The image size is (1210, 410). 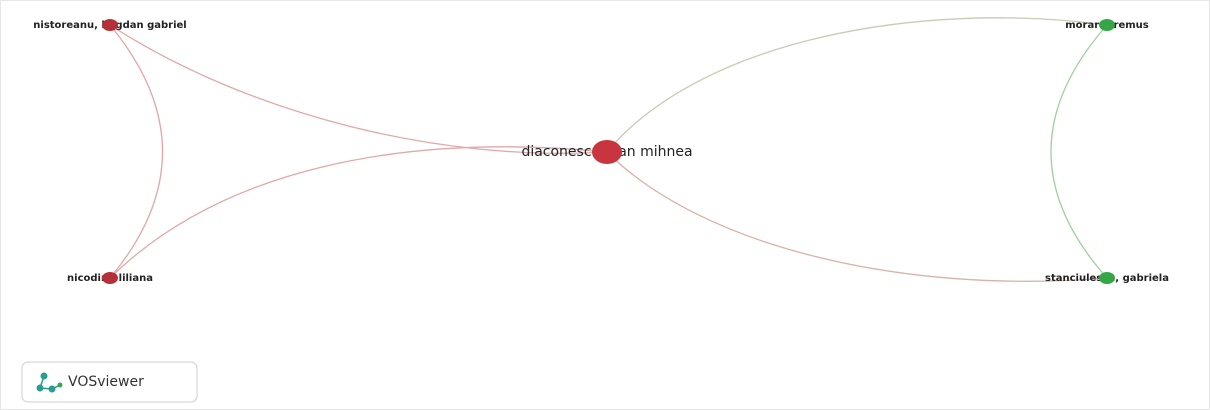 I want to click on logo-icon, so click(x=49, y=382).